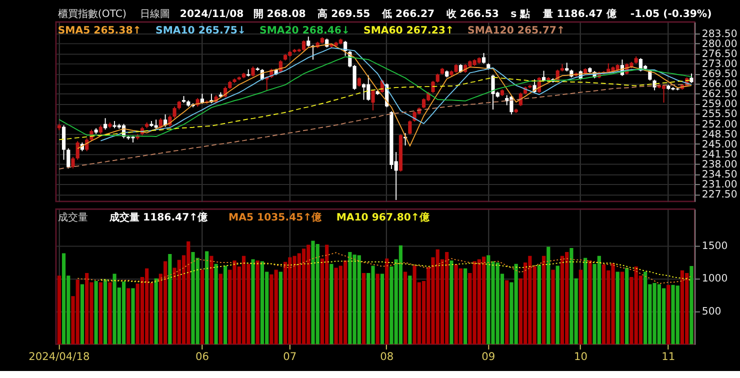 This screenshot has height=378, width=740. I want to click on x-tick-label: 08, so click(387, 357).